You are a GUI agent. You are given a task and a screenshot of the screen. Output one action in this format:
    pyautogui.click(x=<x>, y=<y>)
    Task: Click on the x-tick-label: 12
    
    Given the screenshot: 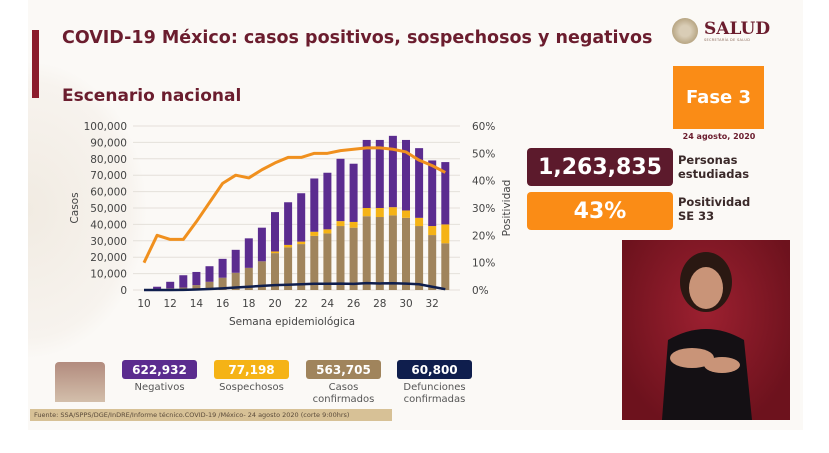 What is the action you would take?
    pyautogui.click(x=170, y=304)
    